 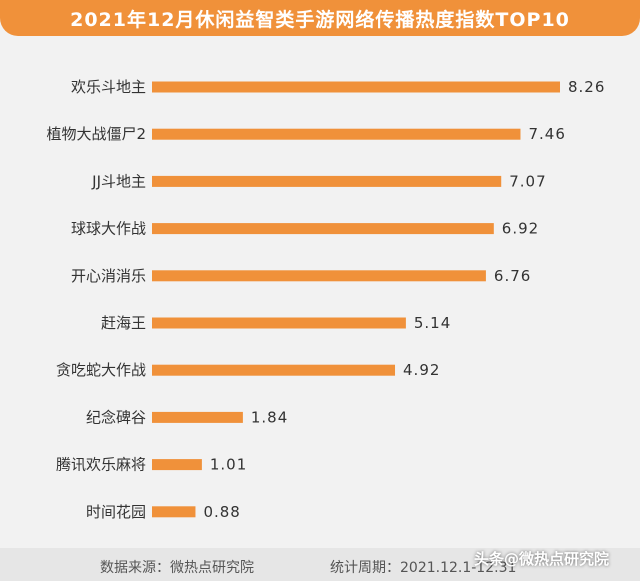 What do you see at coordinates (512, 276) in the screenshot?
I see `value-label: 6.76` at bounding box center [512, 276].